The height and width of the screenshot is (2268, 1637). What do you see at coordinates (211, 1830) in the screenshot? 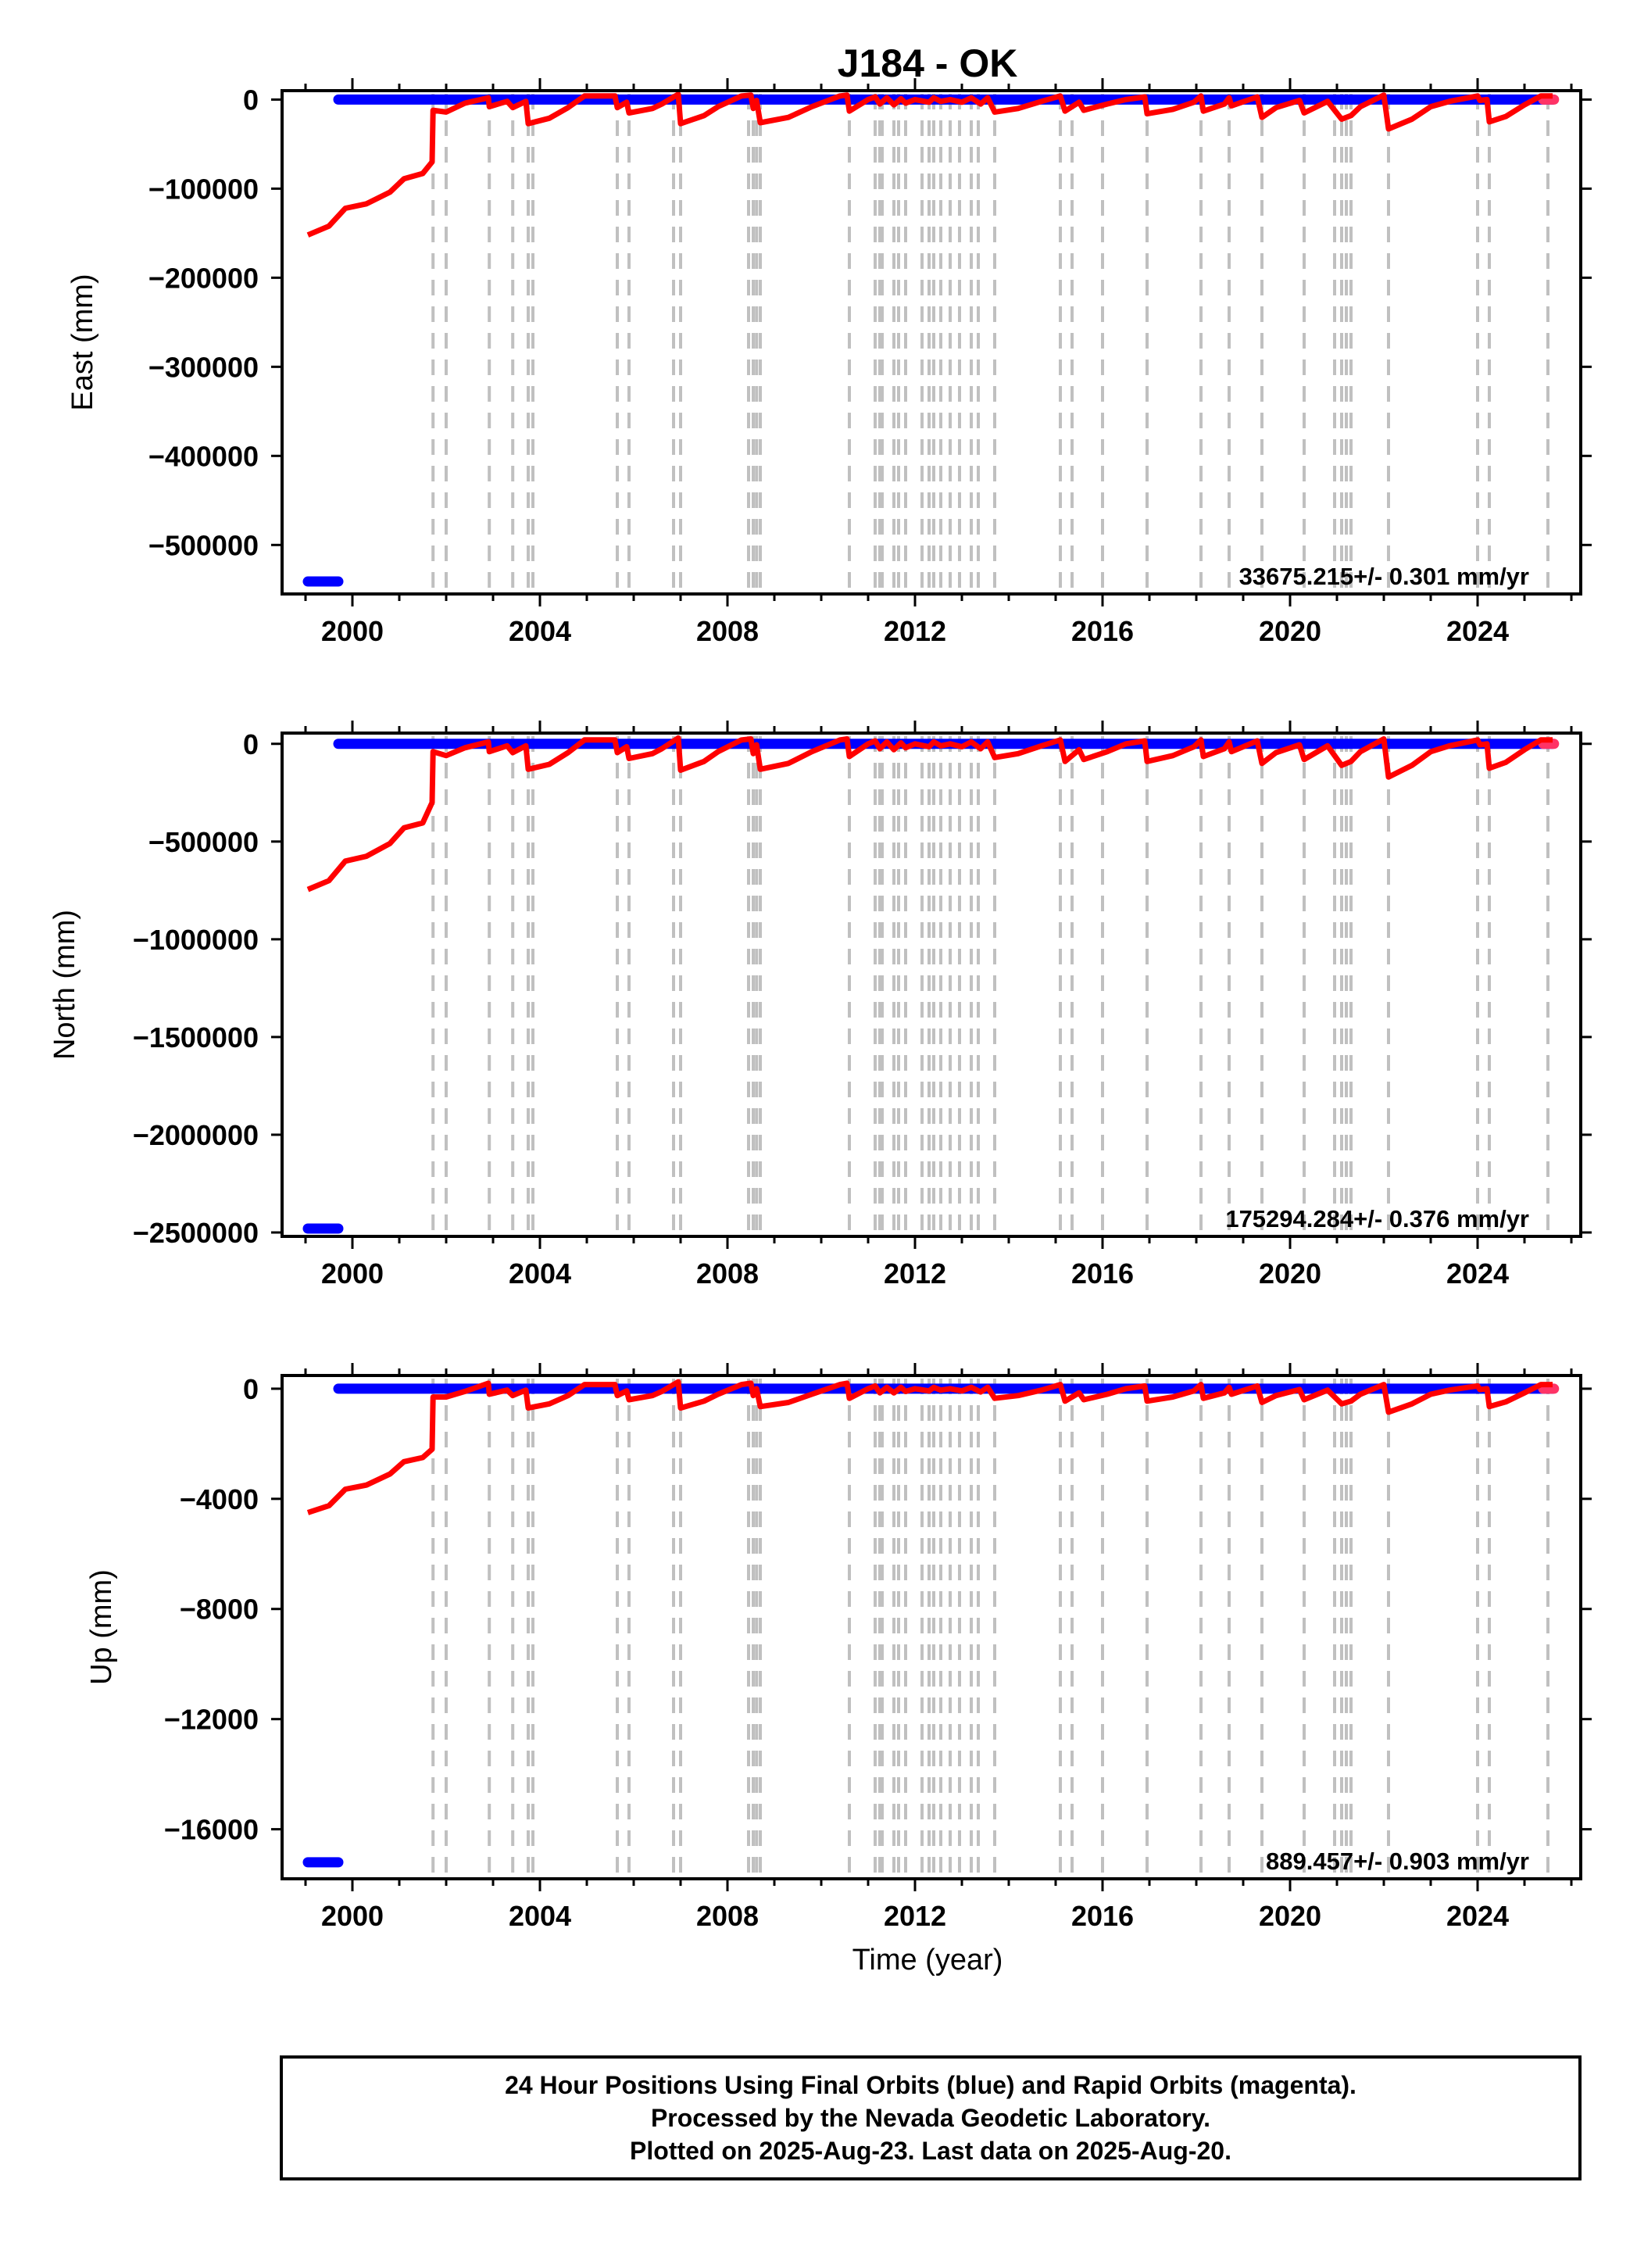
I see `y-tick-label: −16000` at bounding box center [211, 1830].